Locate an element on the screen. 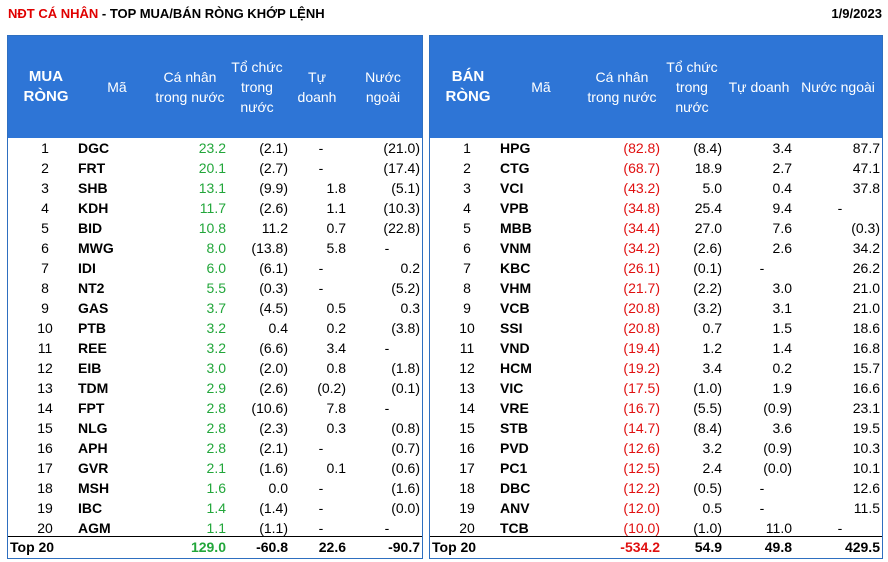  cell-institution: (1.1) is located at coordinates (273, 528).